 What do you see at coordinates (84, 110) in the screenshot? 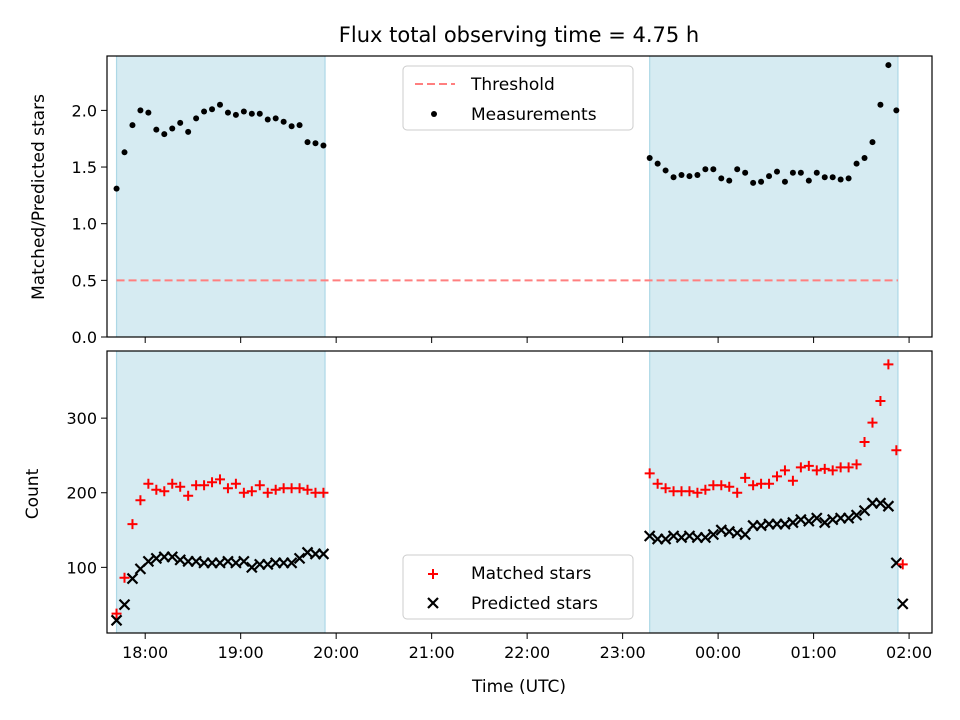
I see `y-tick-label: 2.0` at bounding box center [84, 110].